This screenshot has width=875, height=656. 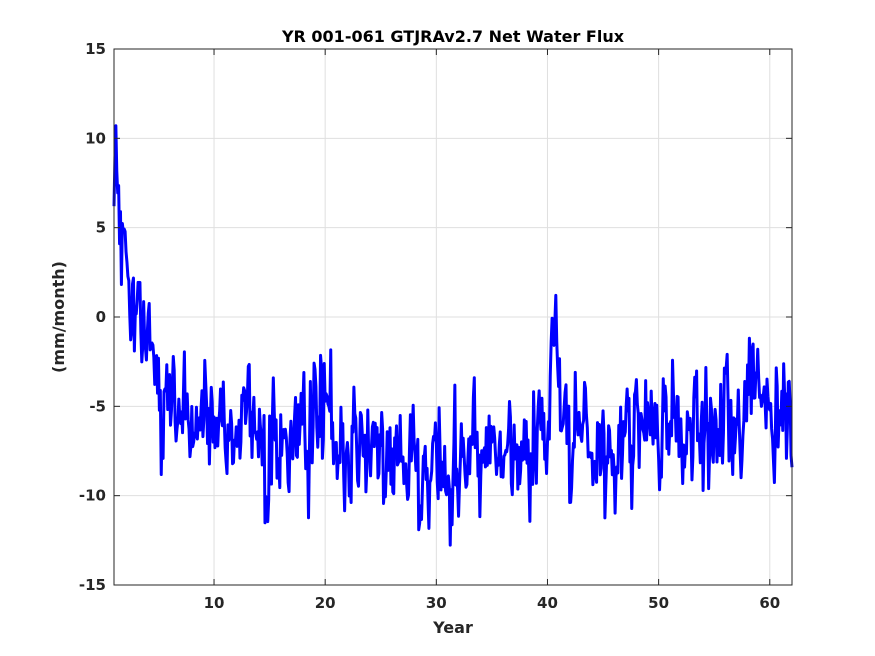 What do you see at coordinates (58, 317) in the screenshot?
I see `y-axis-label: (mm/month)` at bounding box center [58, 317].